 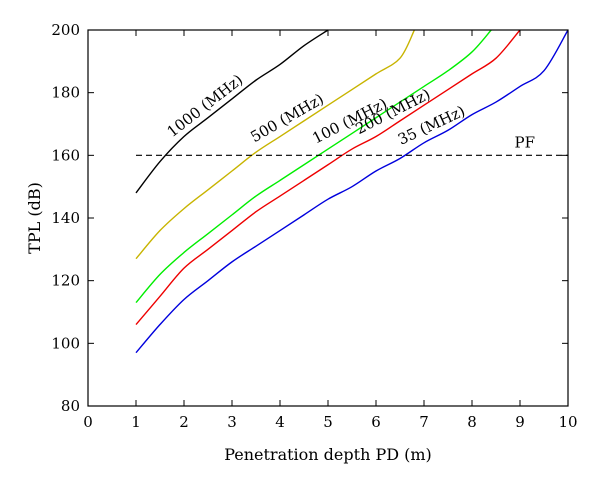 I want to click on x-tick-label: 5, so click(x=328, y=422).